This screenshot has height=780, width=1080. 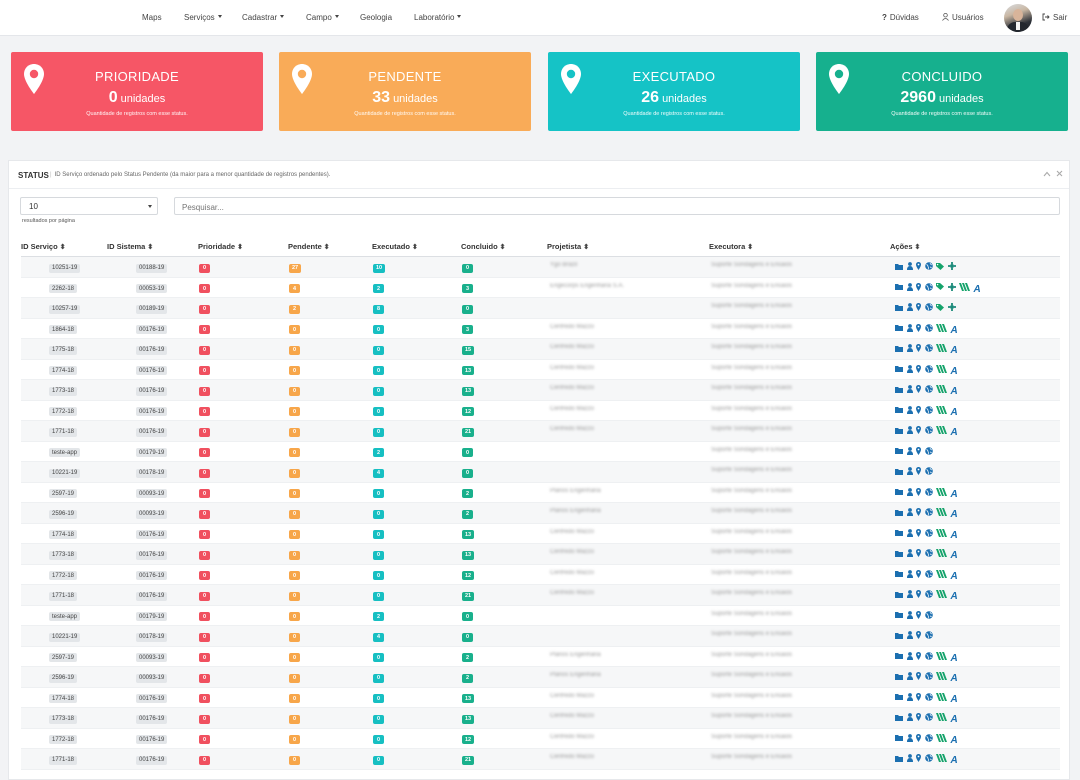 I want to click on nav-geologia: Geologia, so click(x=376, y=17).